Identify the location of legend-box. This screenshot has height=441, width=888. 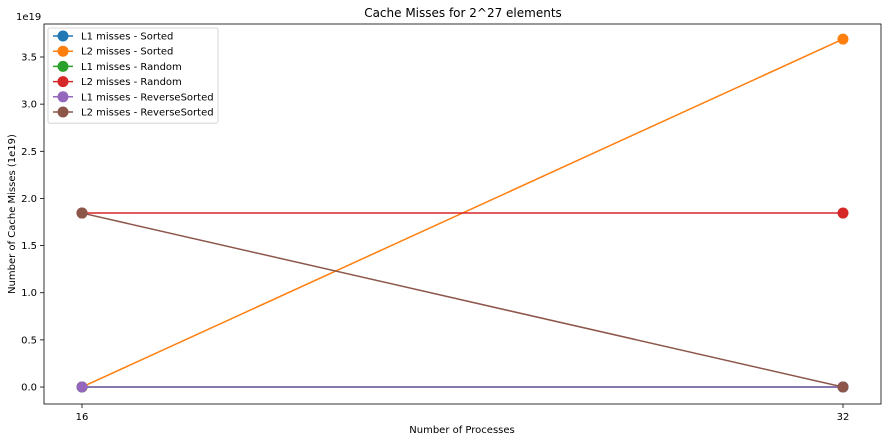
(133, 75).